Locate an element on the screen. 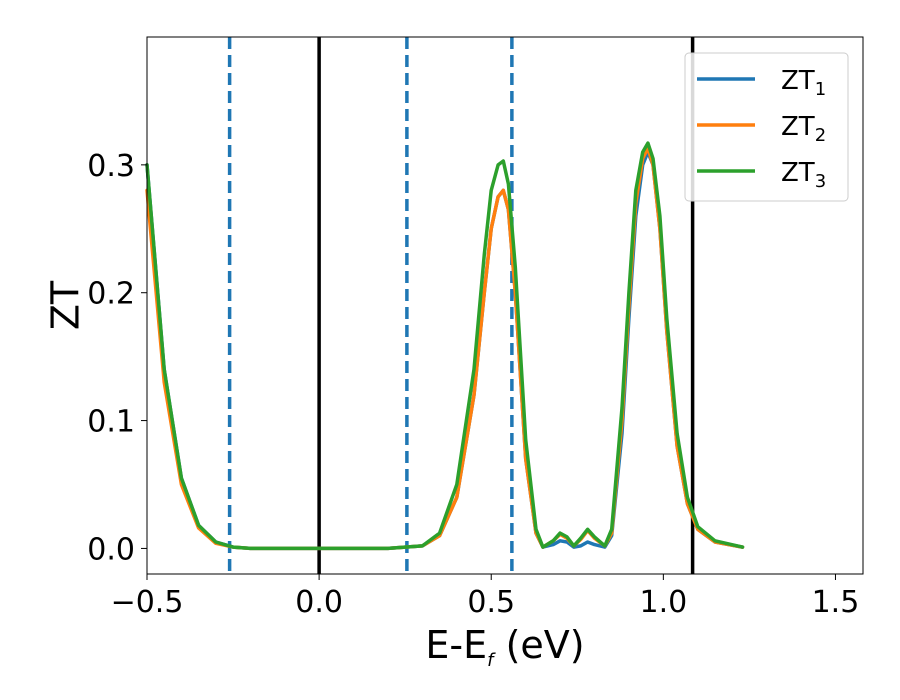  x-axis-label-sub: f is located at coordinates (491, 660).